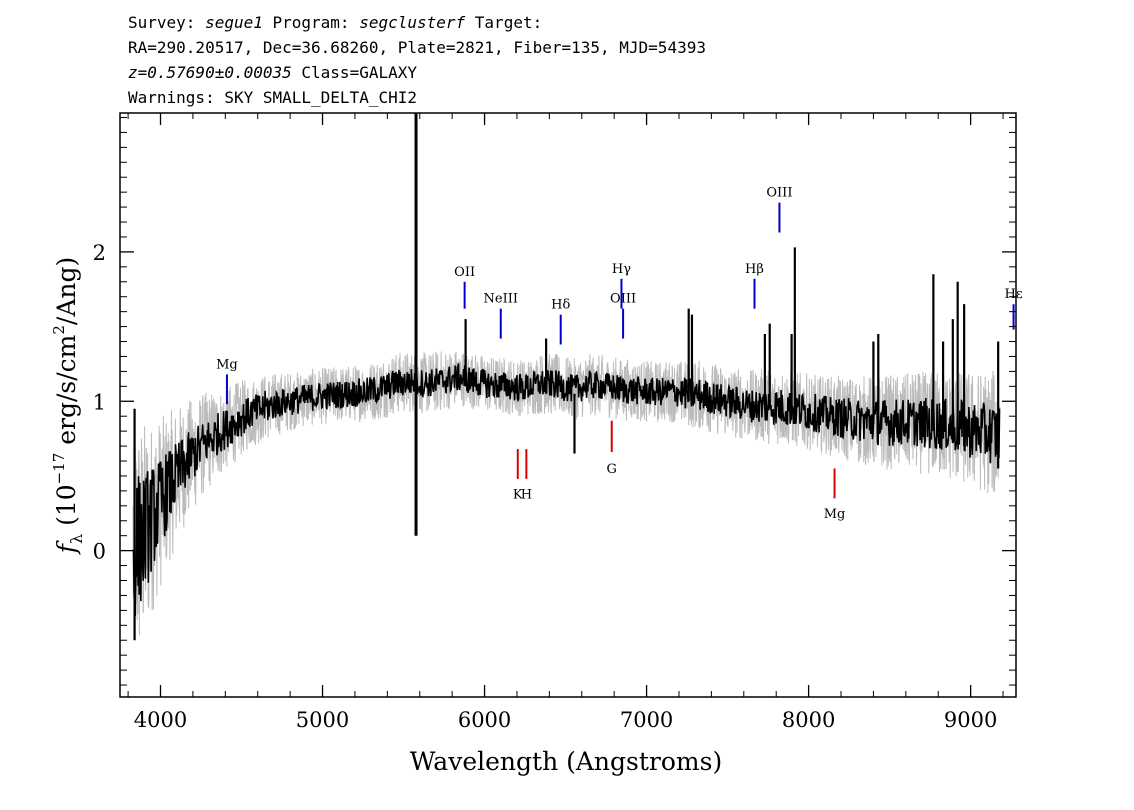 This screenshot has width=1134, height=810. I want to click on y-tick-label: 2, so click(99, 253).